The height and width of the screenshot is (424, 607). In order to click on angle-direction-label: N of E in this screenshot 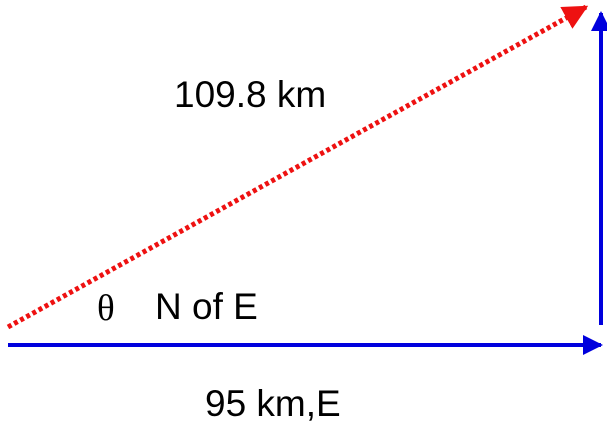, I will do `click(206, 306)`.